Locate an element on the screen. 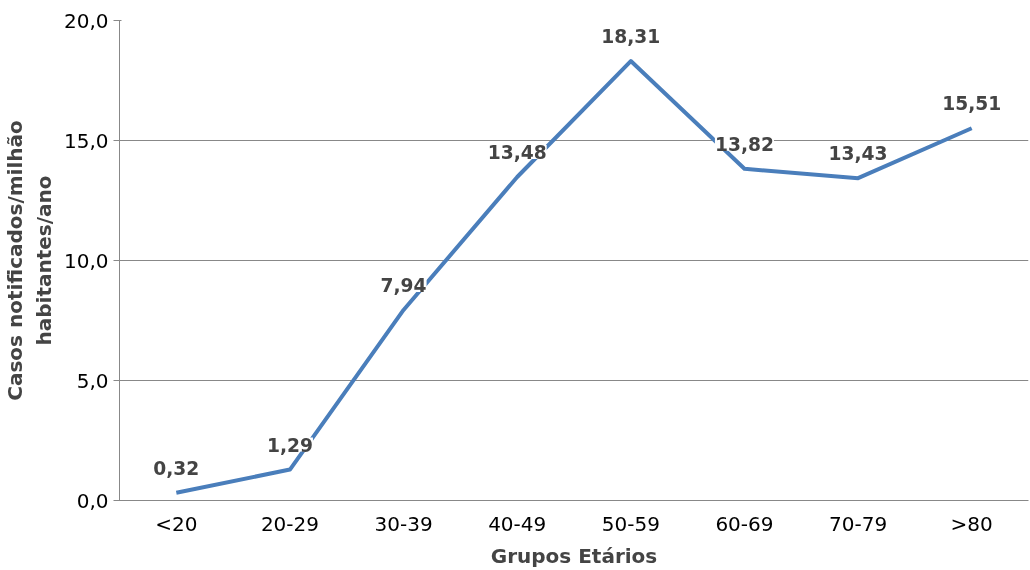  y-tick-label: 20,0 is located at coordinates (86, 20).